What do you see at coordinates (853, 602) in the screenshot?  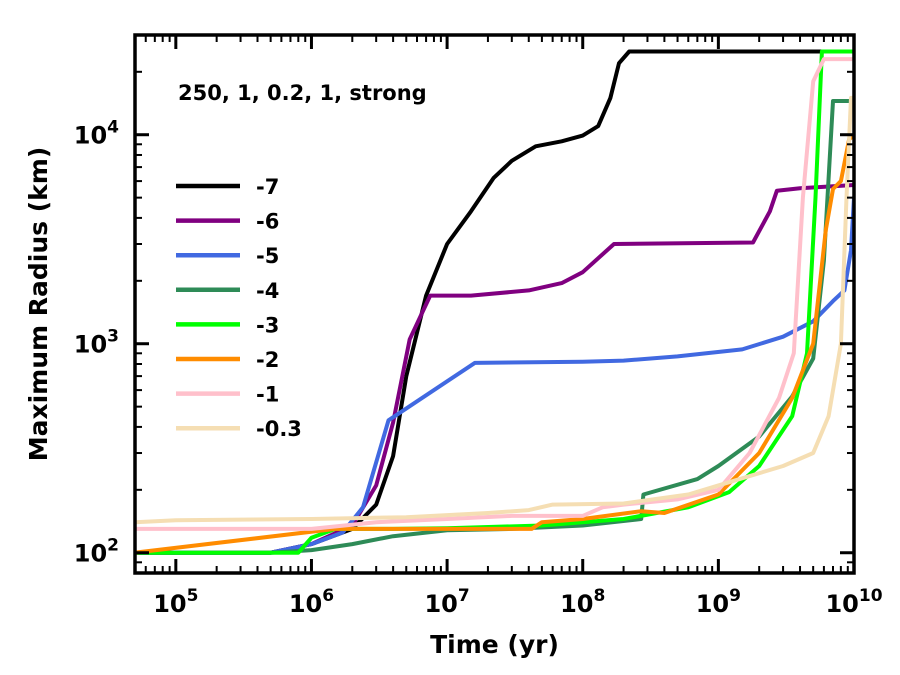 I see `x-tick-label: 1010` at bounding box center [853, 602].